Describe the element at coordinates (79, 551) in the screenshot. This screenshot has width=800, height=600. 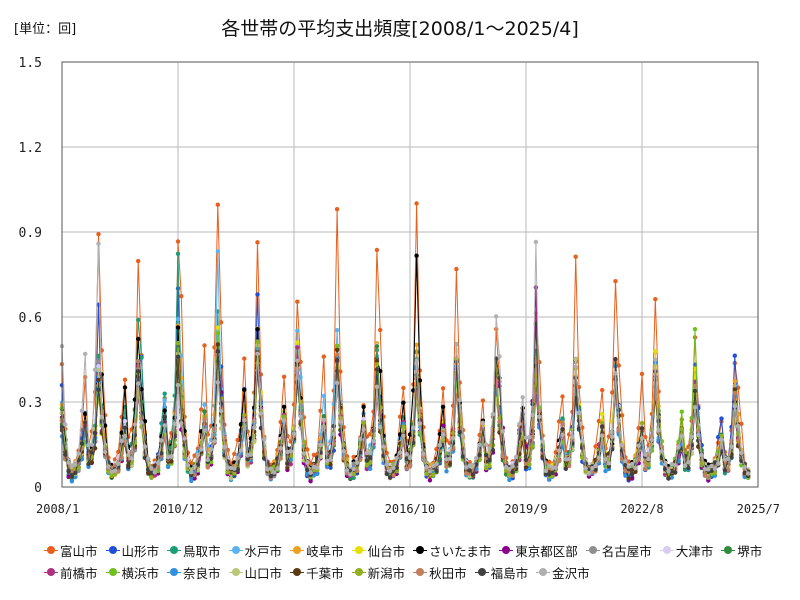
I see `legend-label: 富山市` at that location.